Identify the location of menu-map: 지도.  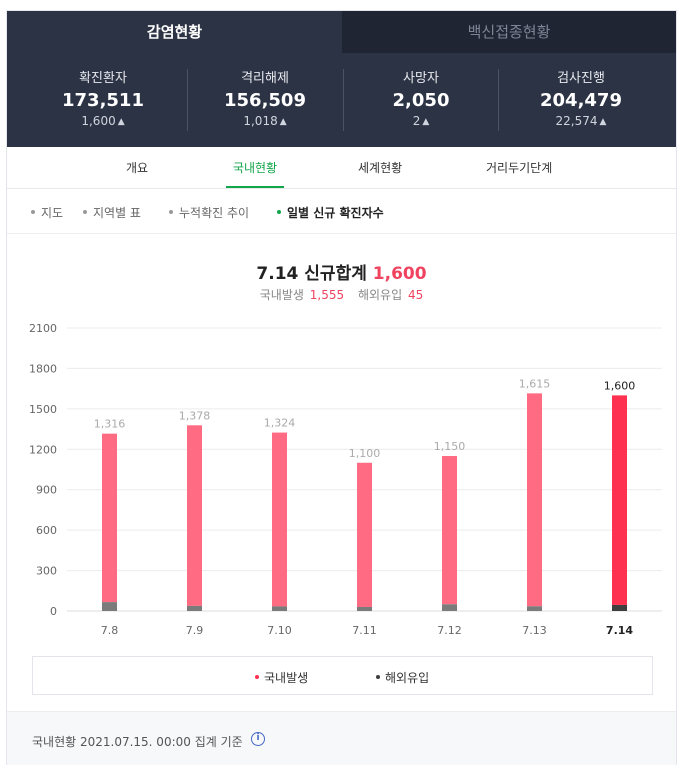
(47, 212).